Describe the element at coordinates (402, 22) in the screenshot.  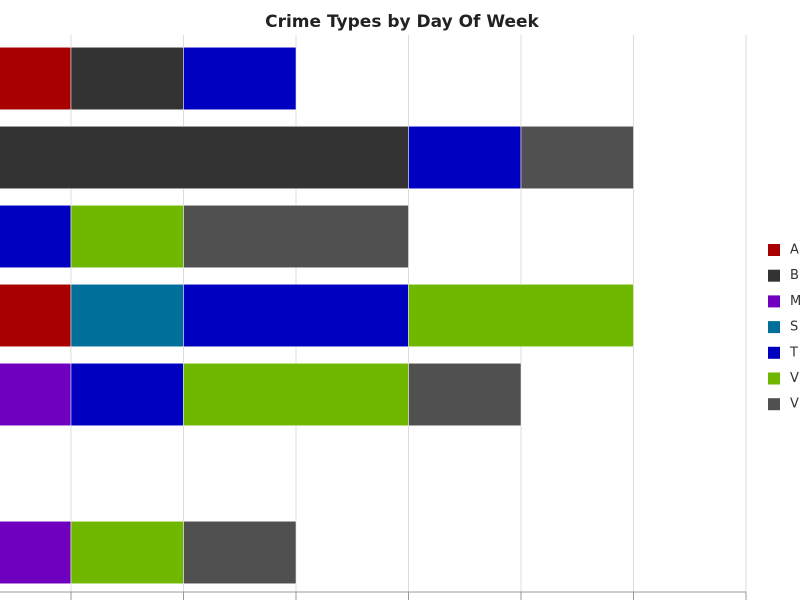
I see `chart-title: Crime Types by Day Of Week` at that location.